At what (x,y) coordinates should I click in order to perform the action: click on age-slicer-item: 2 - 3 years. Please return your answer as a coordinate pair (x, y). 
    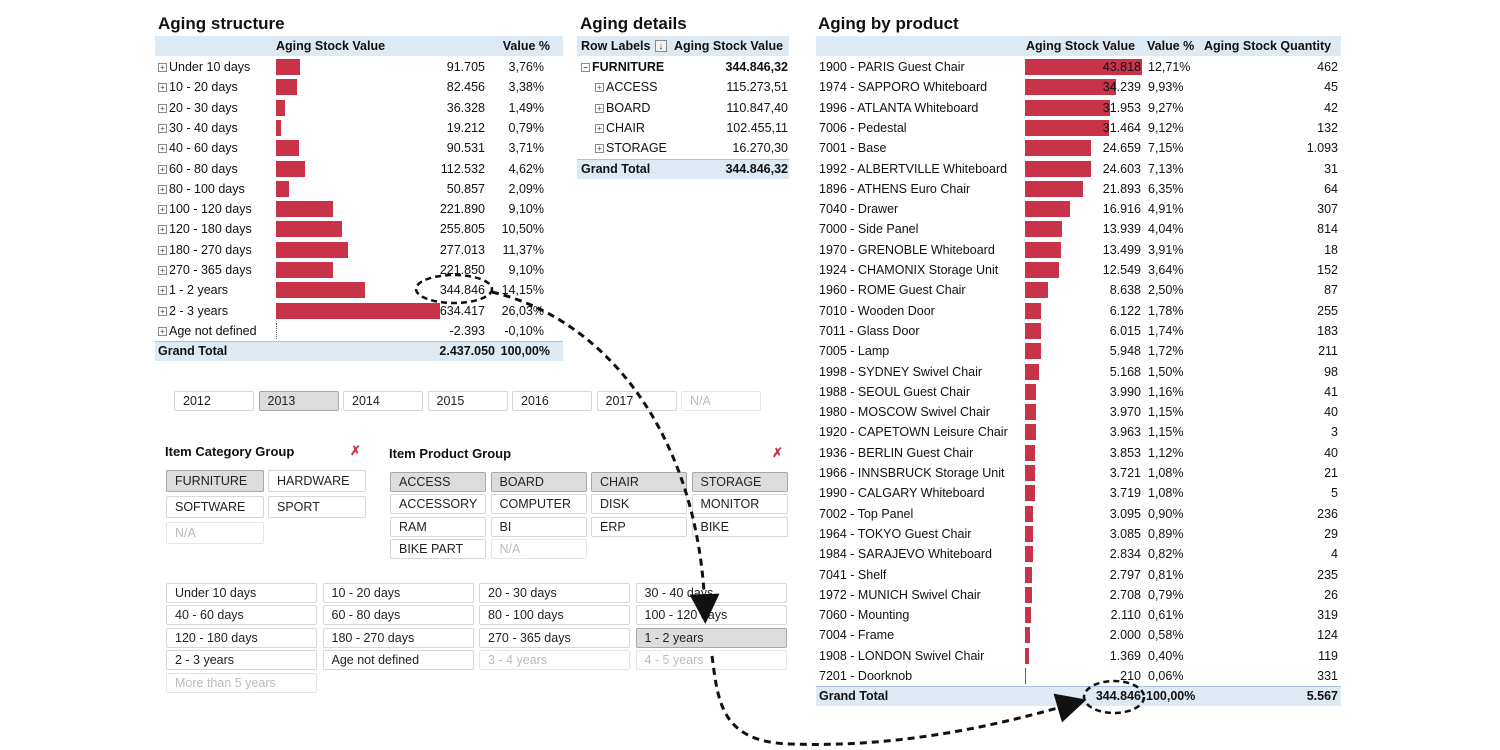
    Looking at the image, I should click on (241, 660).